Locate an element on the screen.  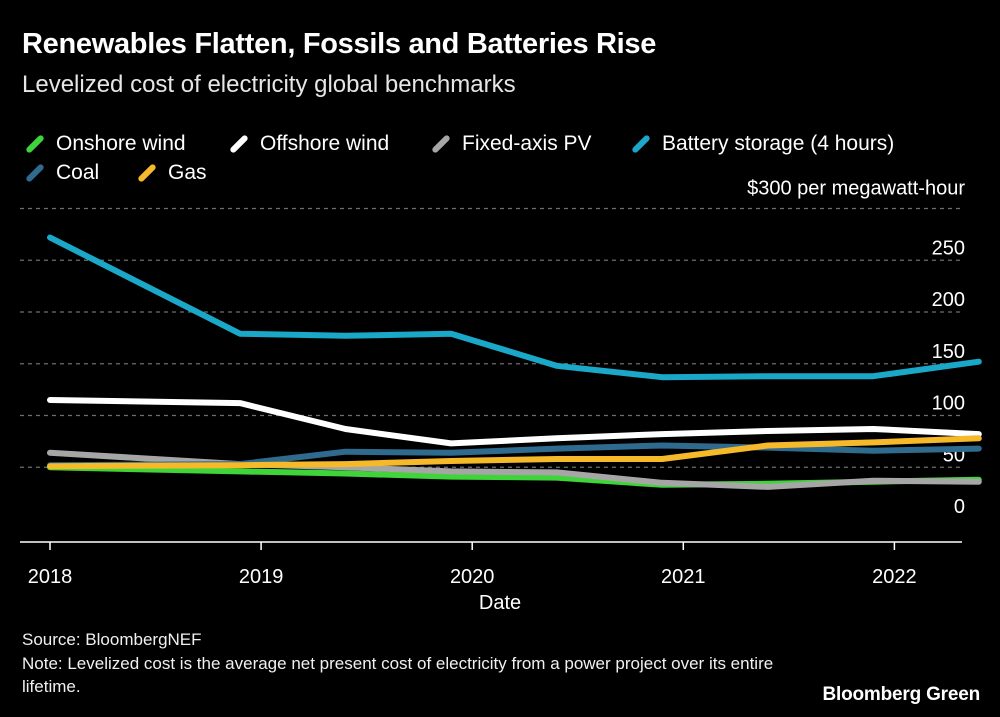
source-note: Source: BloombergNEF is located at coordinates (112, 639).